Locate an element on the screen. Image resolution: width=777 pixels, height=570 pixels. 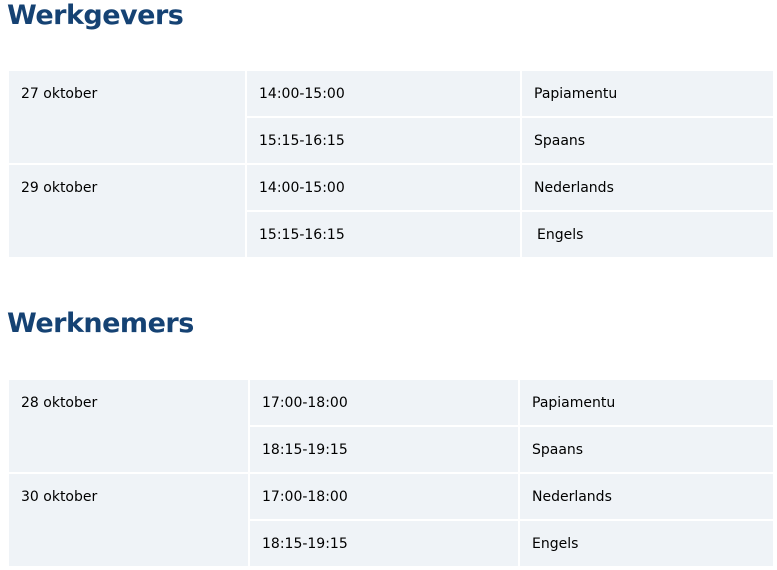
table-row: 18:15-19:15 Engels is located at coordinates (391, 543).